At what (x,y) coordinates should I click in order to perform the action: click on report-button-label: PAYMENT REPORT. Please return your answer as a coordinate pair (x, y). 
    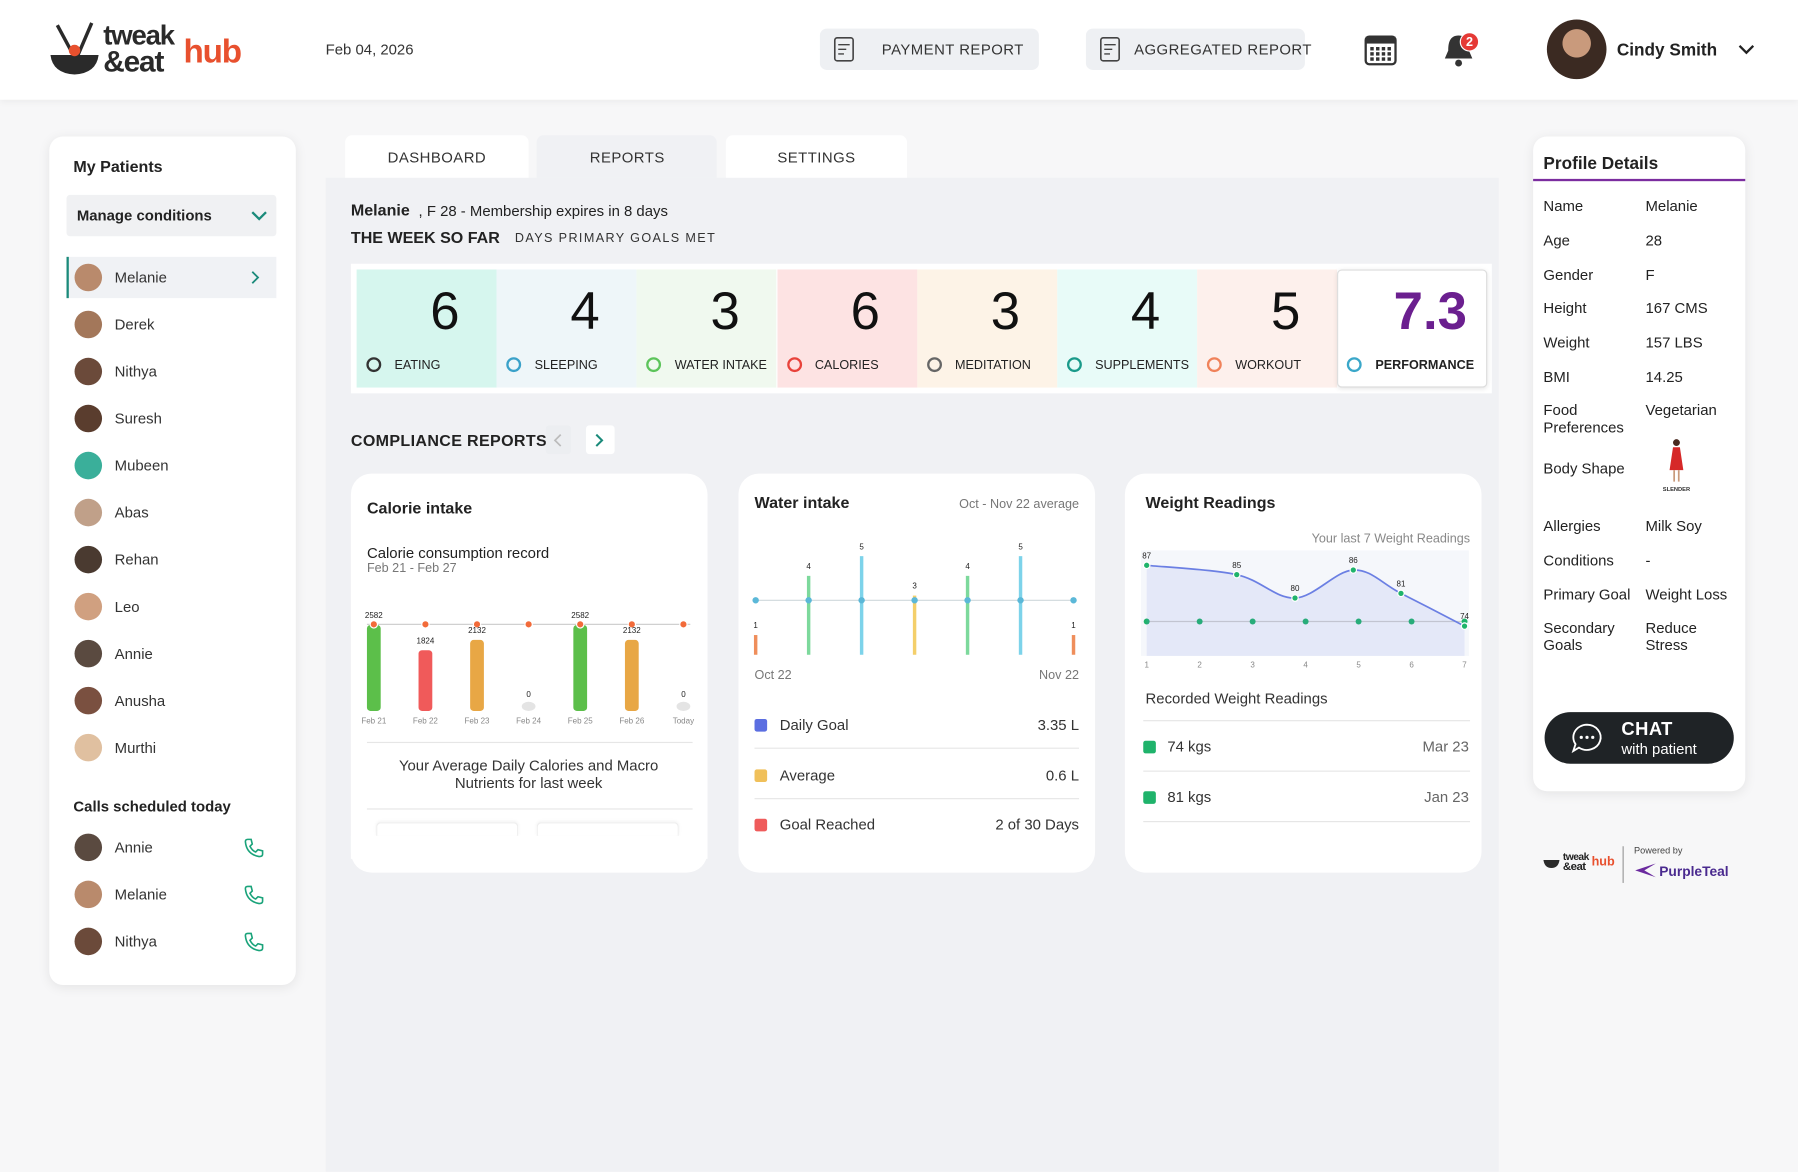
    Looking at the image, I should click on (952, 49).